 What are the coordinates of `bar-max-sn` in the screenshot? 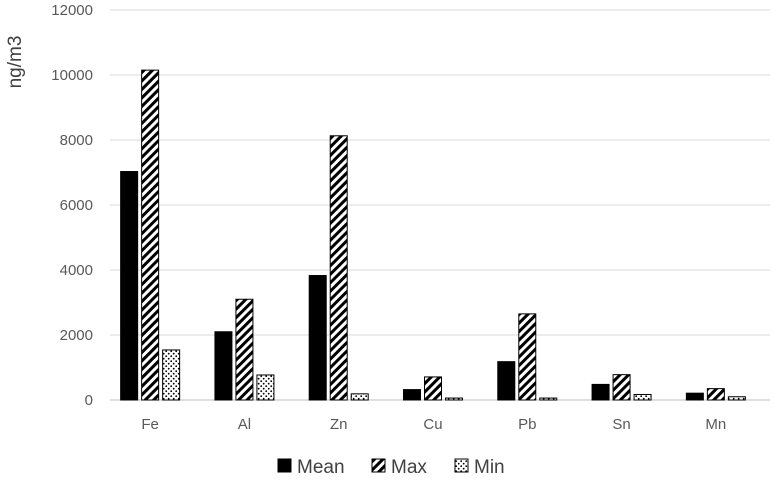 It's located at (621, 387).